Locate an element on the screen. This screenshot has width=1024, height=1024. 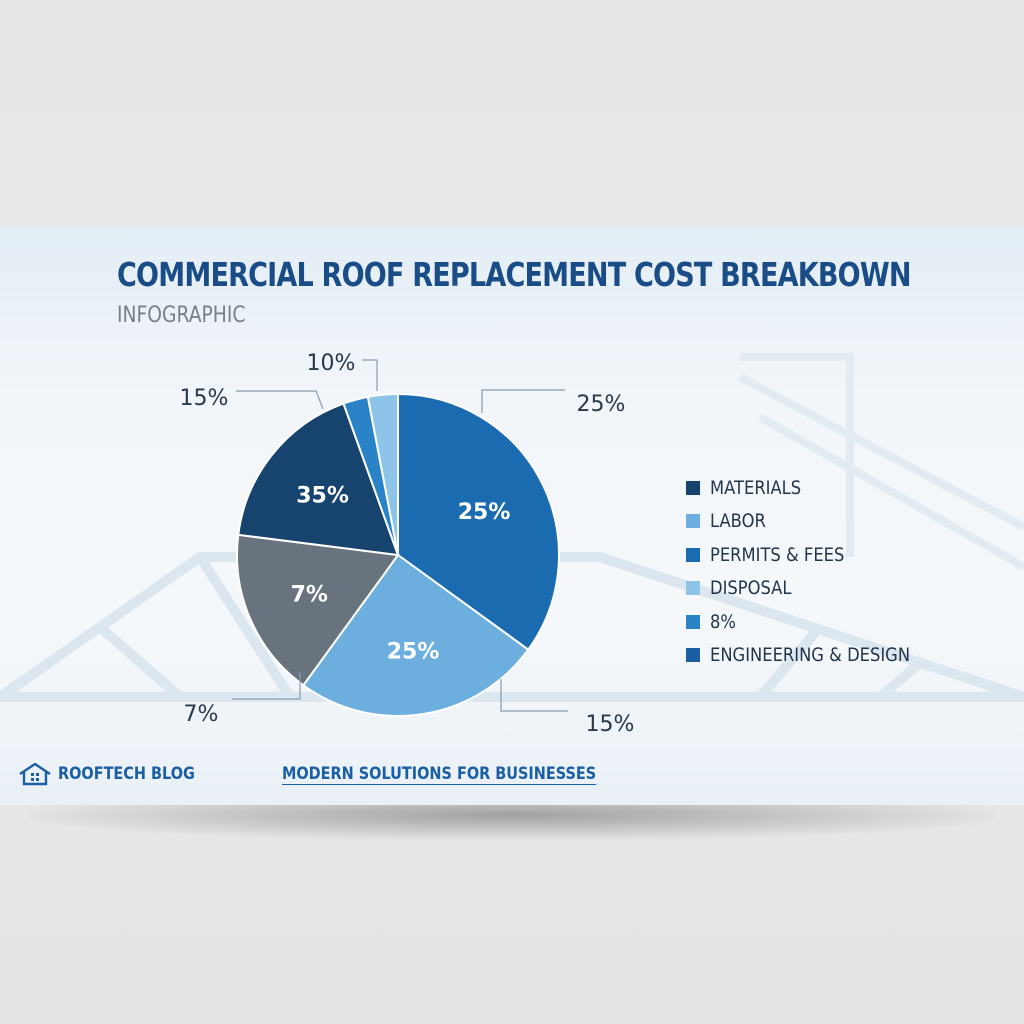
legend-item: DISPOSAL is located at coordinates (814, 589).